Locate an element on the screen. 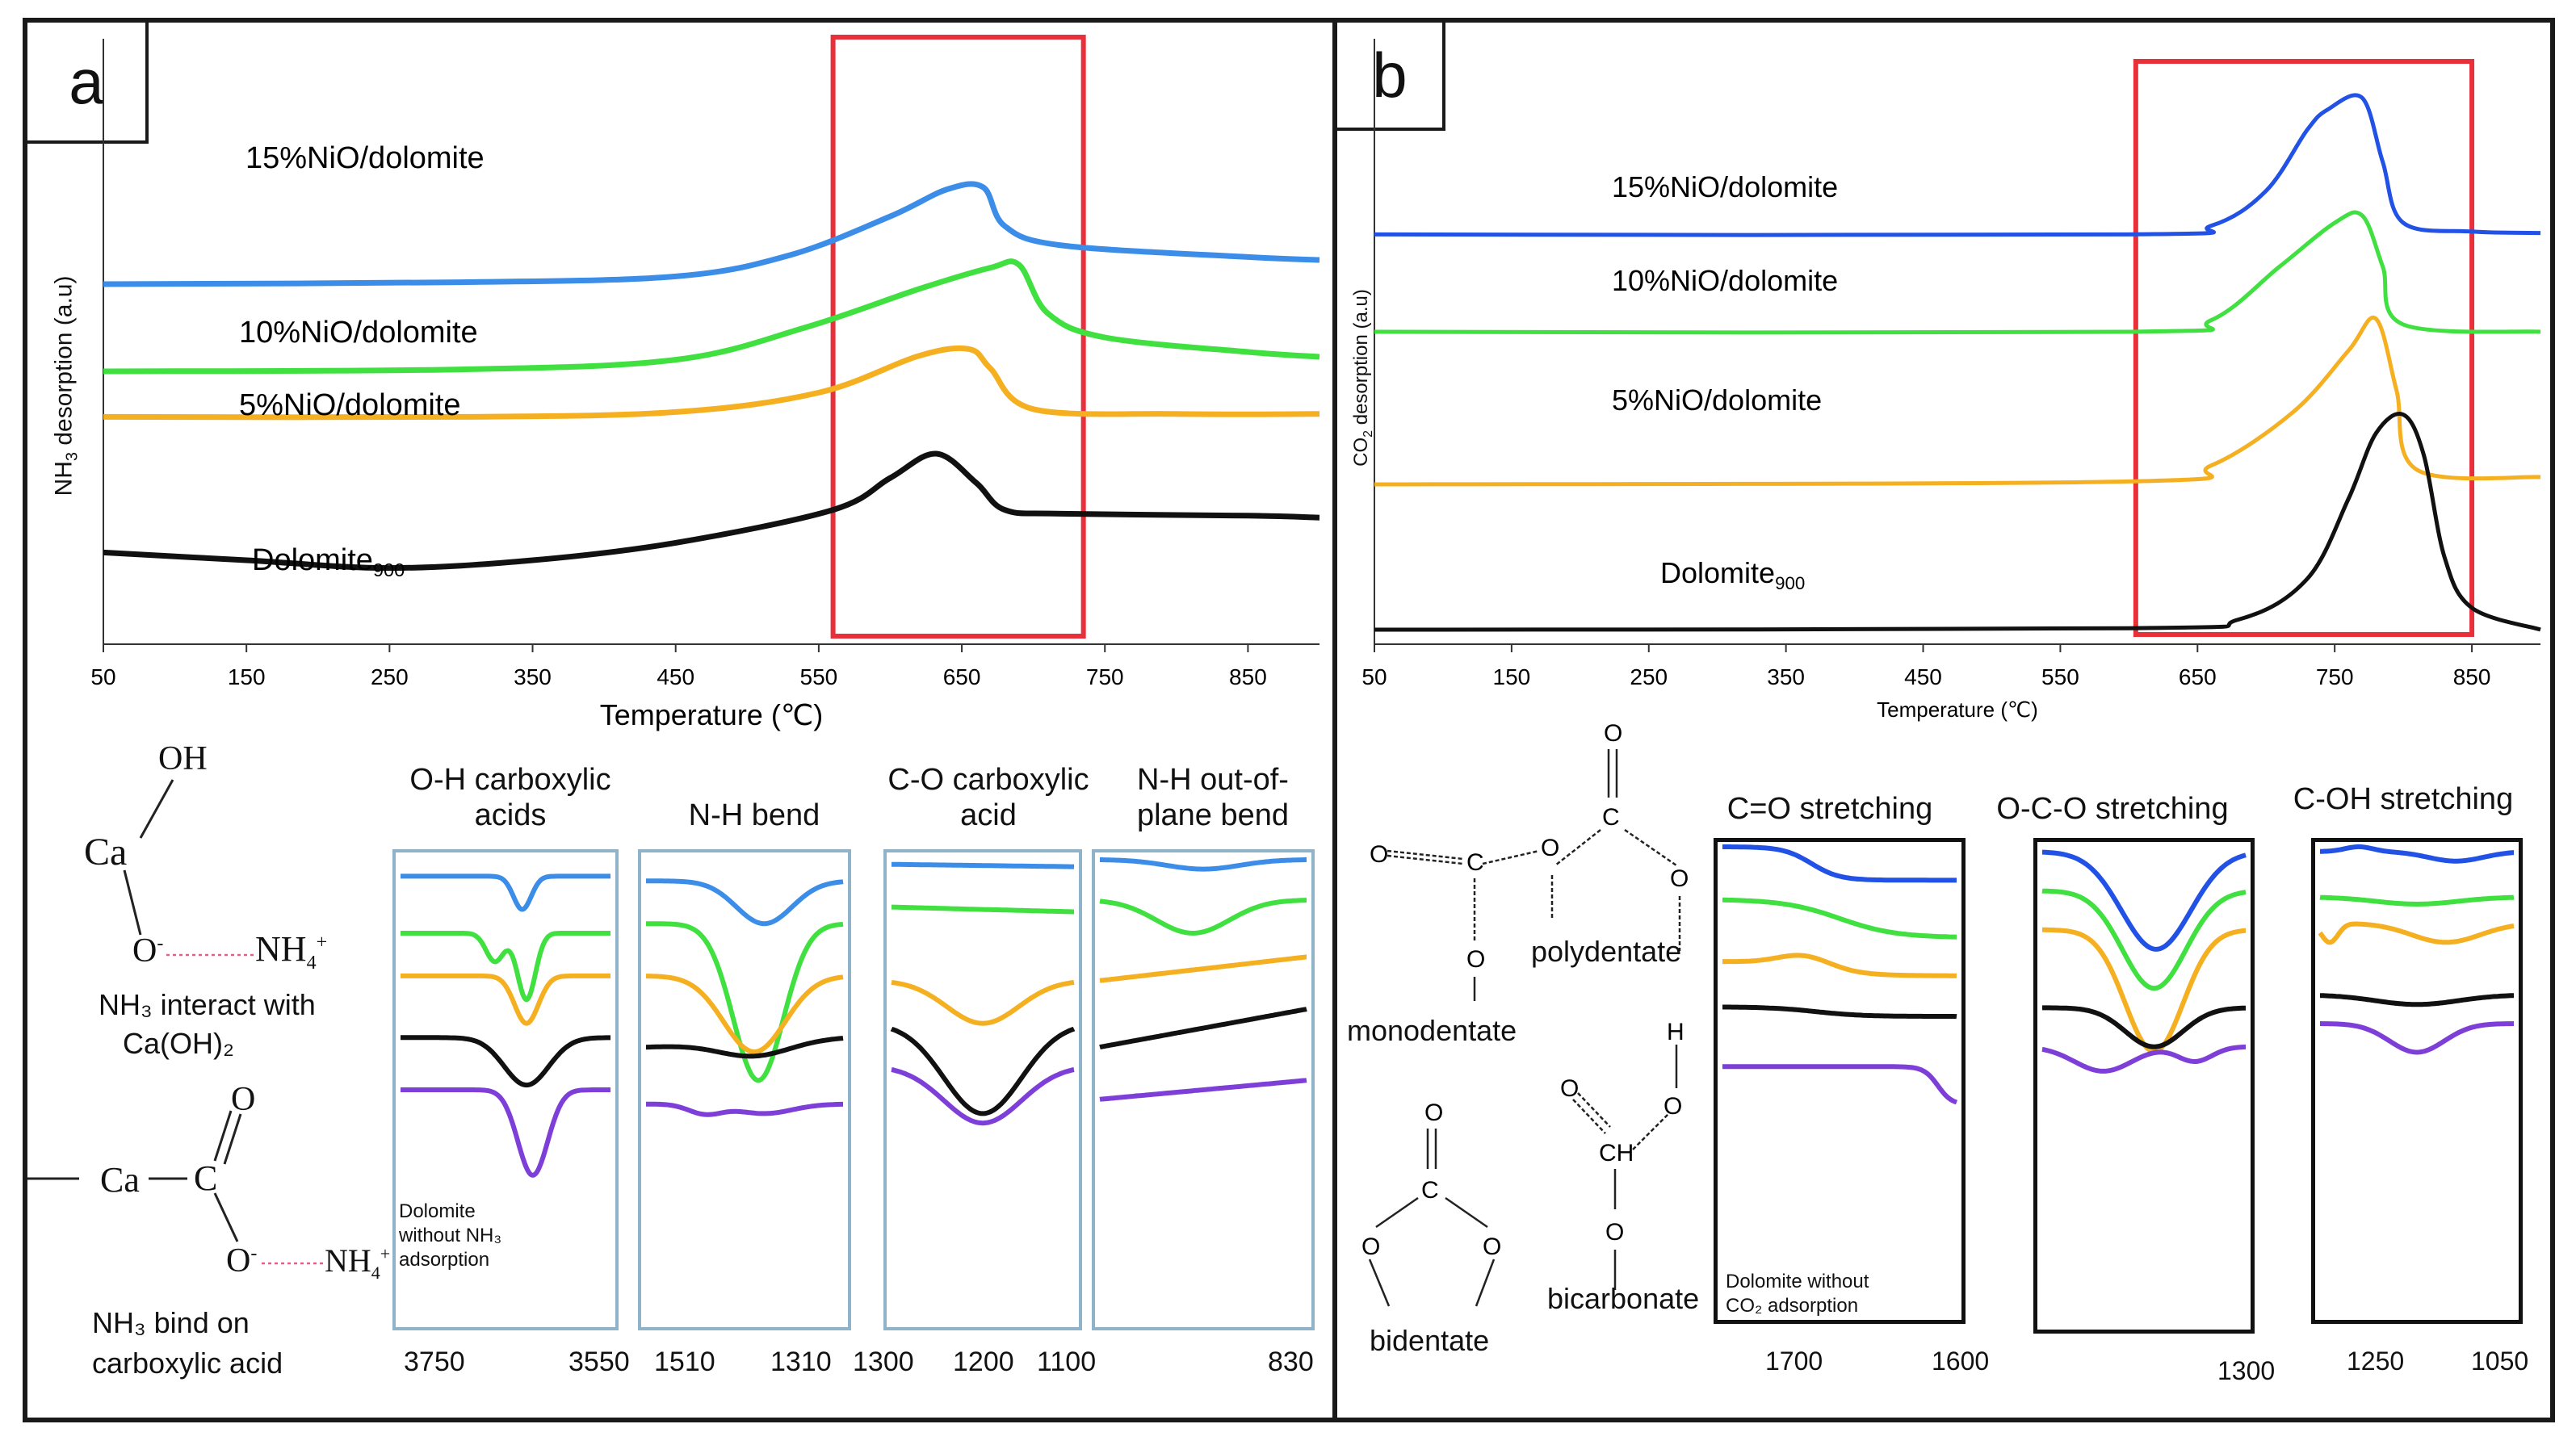 The image size is (2576, 1445). chart-b-xtick-label: 550 is located at coordinates (2060, 676).